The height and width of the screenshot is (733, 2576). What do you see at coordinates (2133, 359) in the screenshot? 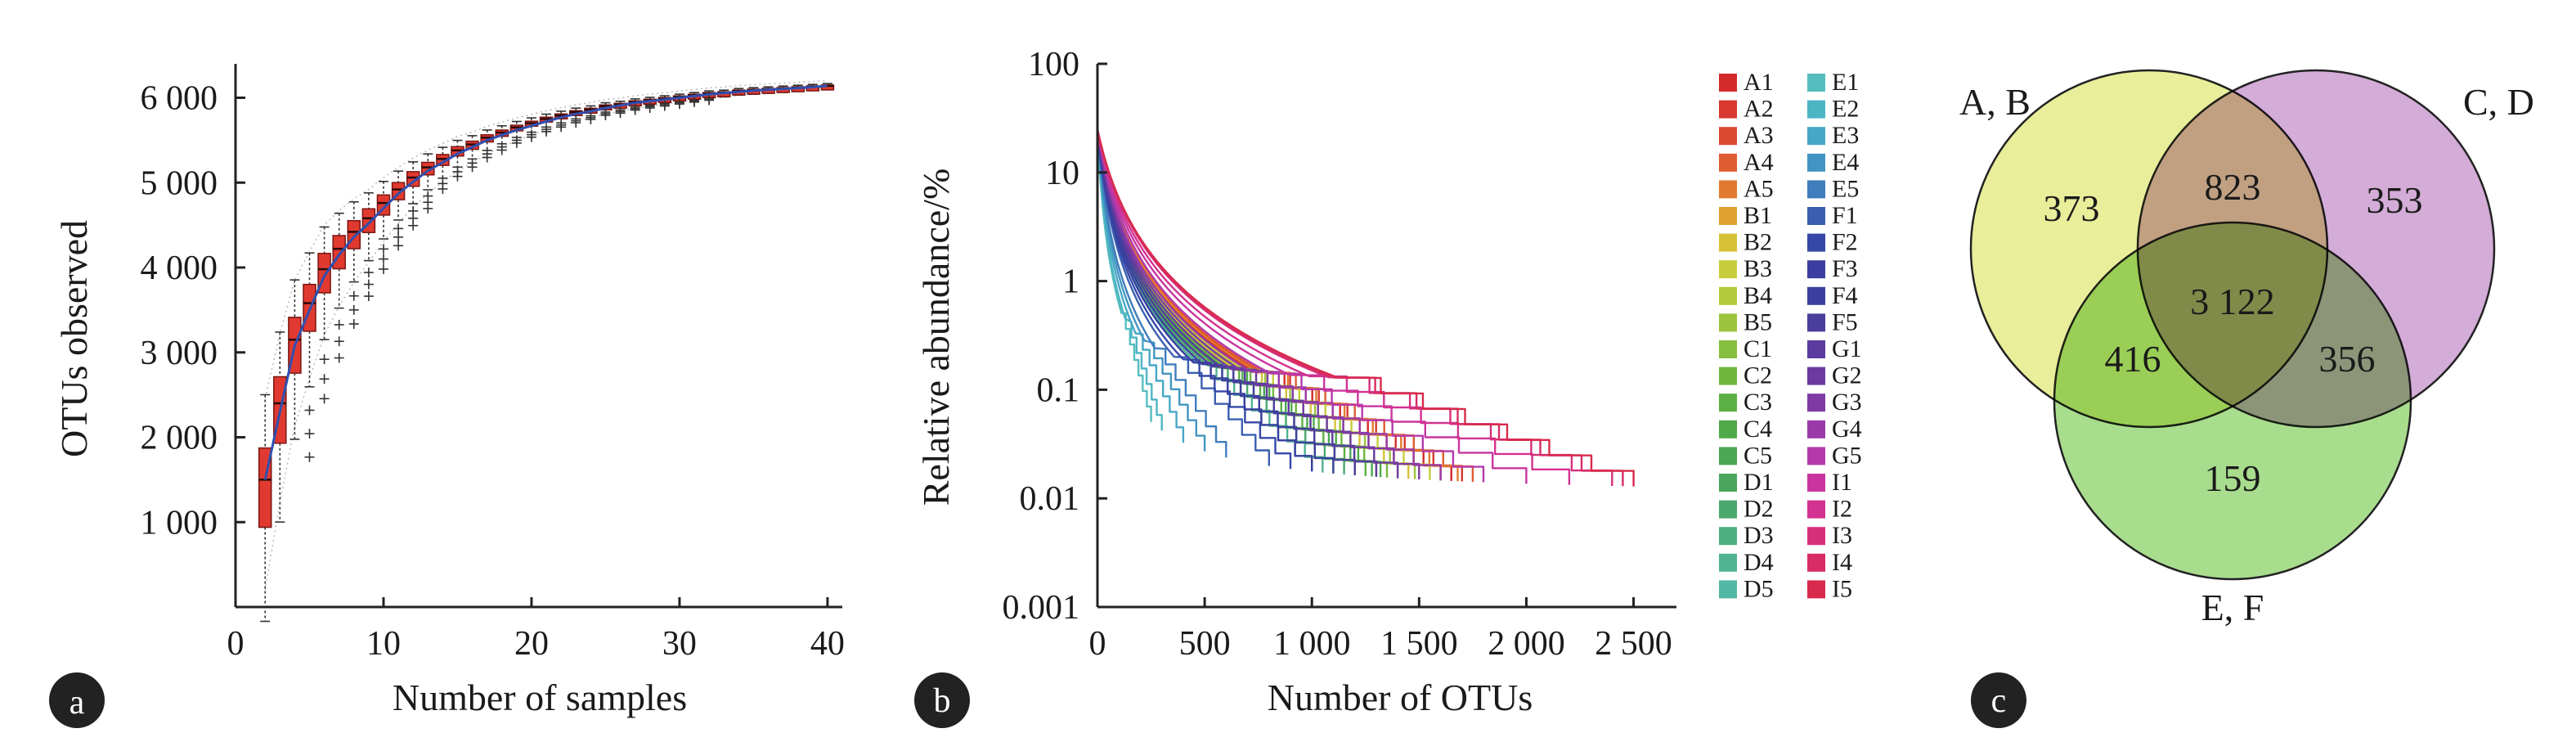
I see `venn-count-ab-ef: 416` at bounding box center [2133, 359].